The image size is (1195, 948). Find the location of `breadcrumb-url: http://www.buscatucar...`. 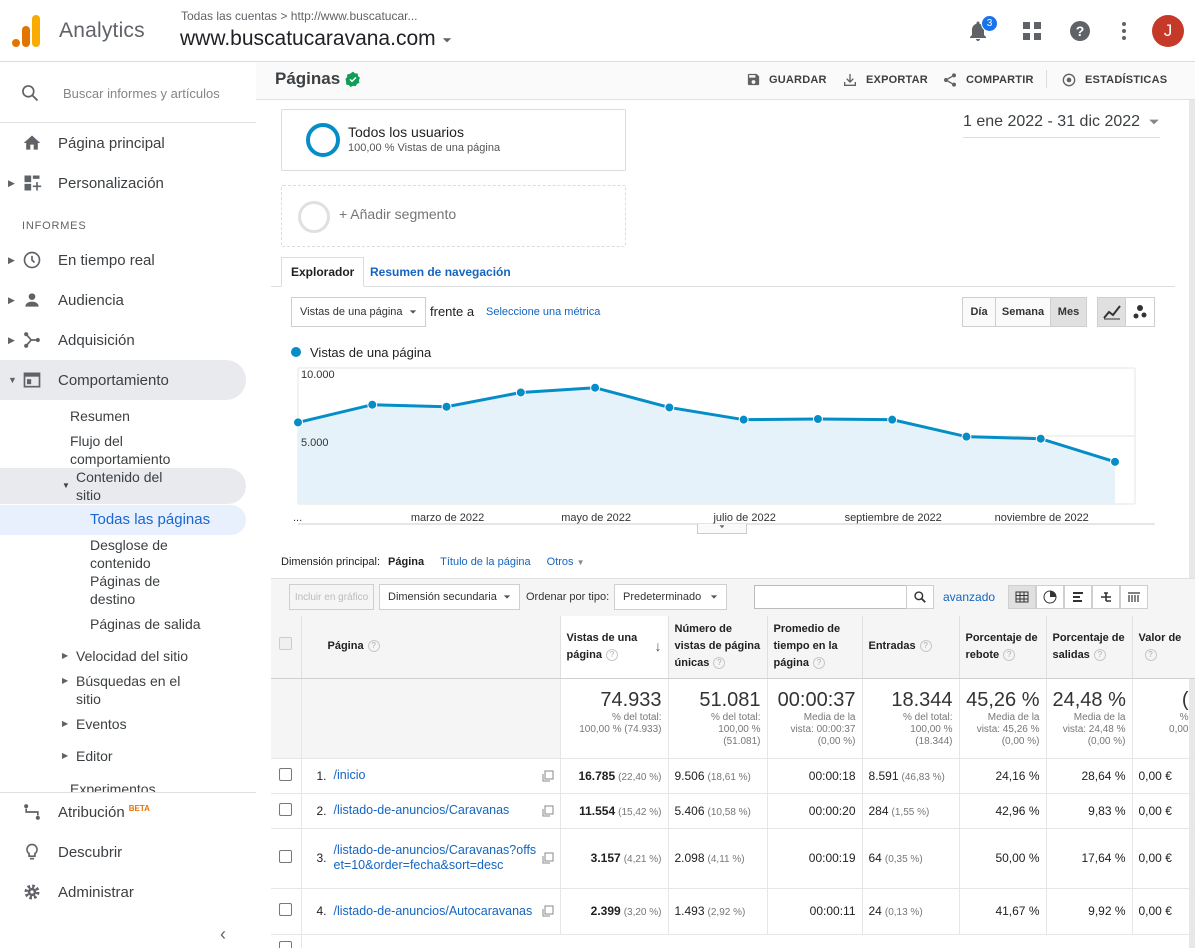

breadcrumb-url: http://www.buscatucar... is located at coordinates (354, 16).